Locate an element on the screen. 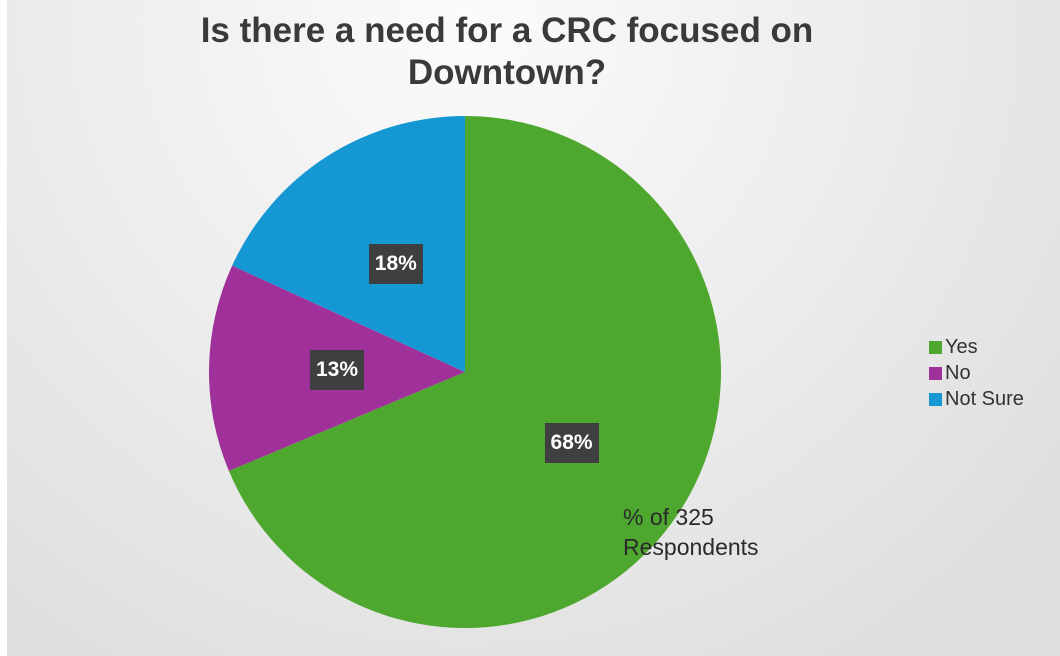  legend: Yes No Not Sure is located at coordinates (991, 373).